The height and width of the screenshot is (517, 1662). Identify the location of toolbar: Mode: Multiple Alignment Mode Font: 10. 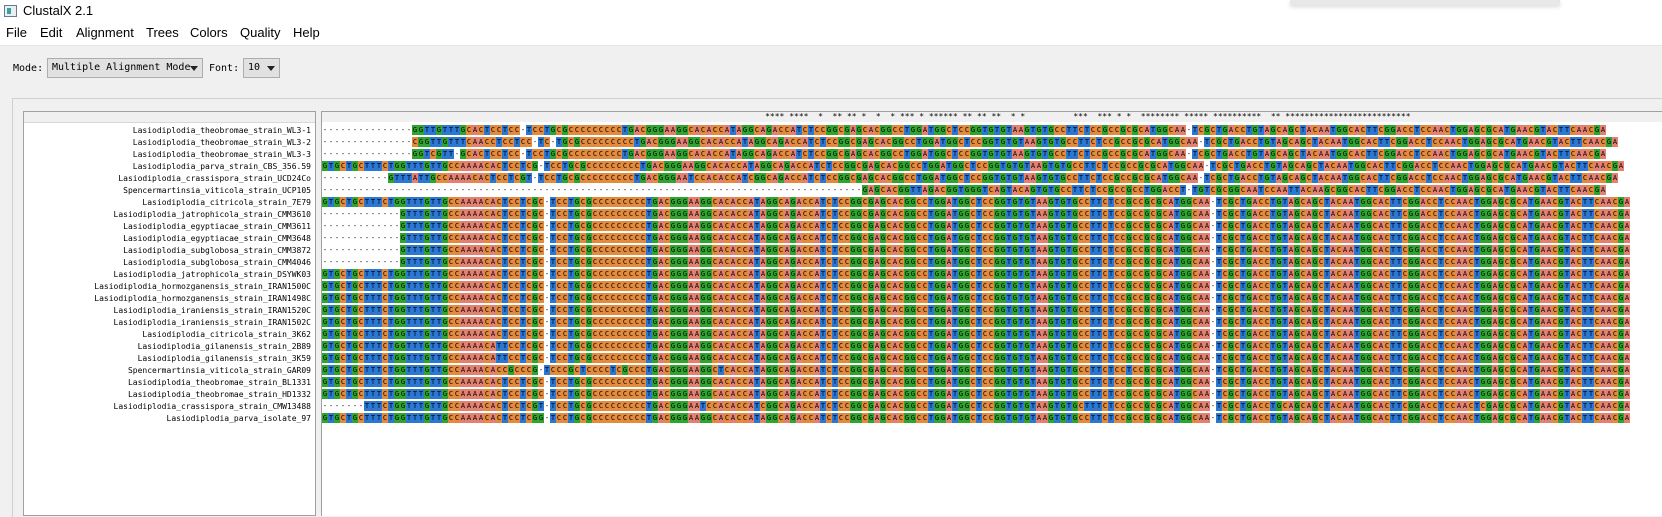
(831, 71).